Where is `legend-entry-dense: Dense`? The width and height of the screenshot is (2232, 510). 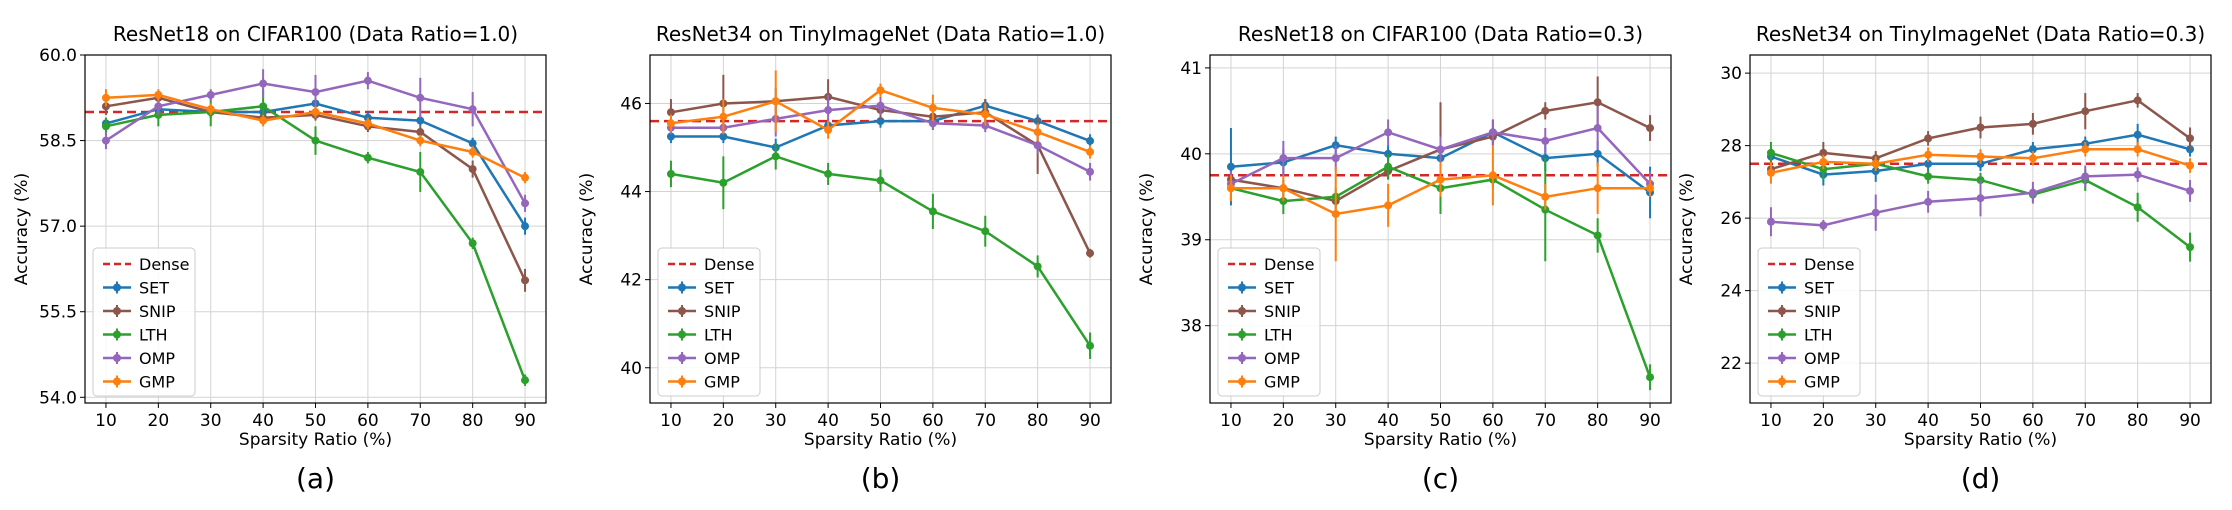 legend-entry-dense: Dense is located at coordinates (711, 264).